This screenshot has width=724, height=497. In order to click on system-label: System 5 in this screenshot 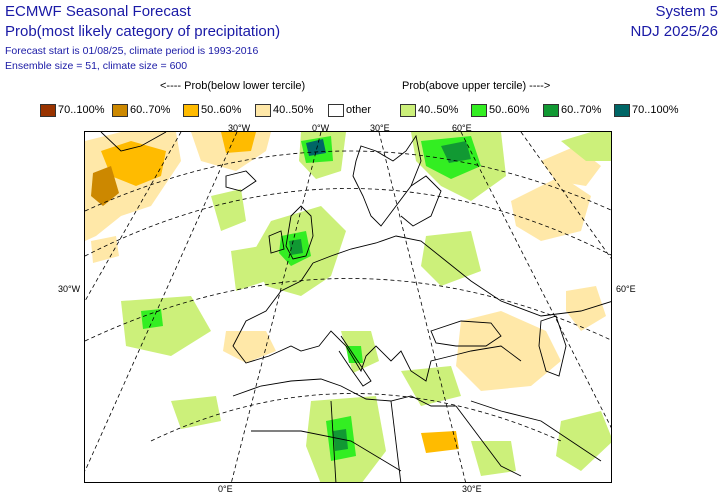, I will do `click(686, 11)`.